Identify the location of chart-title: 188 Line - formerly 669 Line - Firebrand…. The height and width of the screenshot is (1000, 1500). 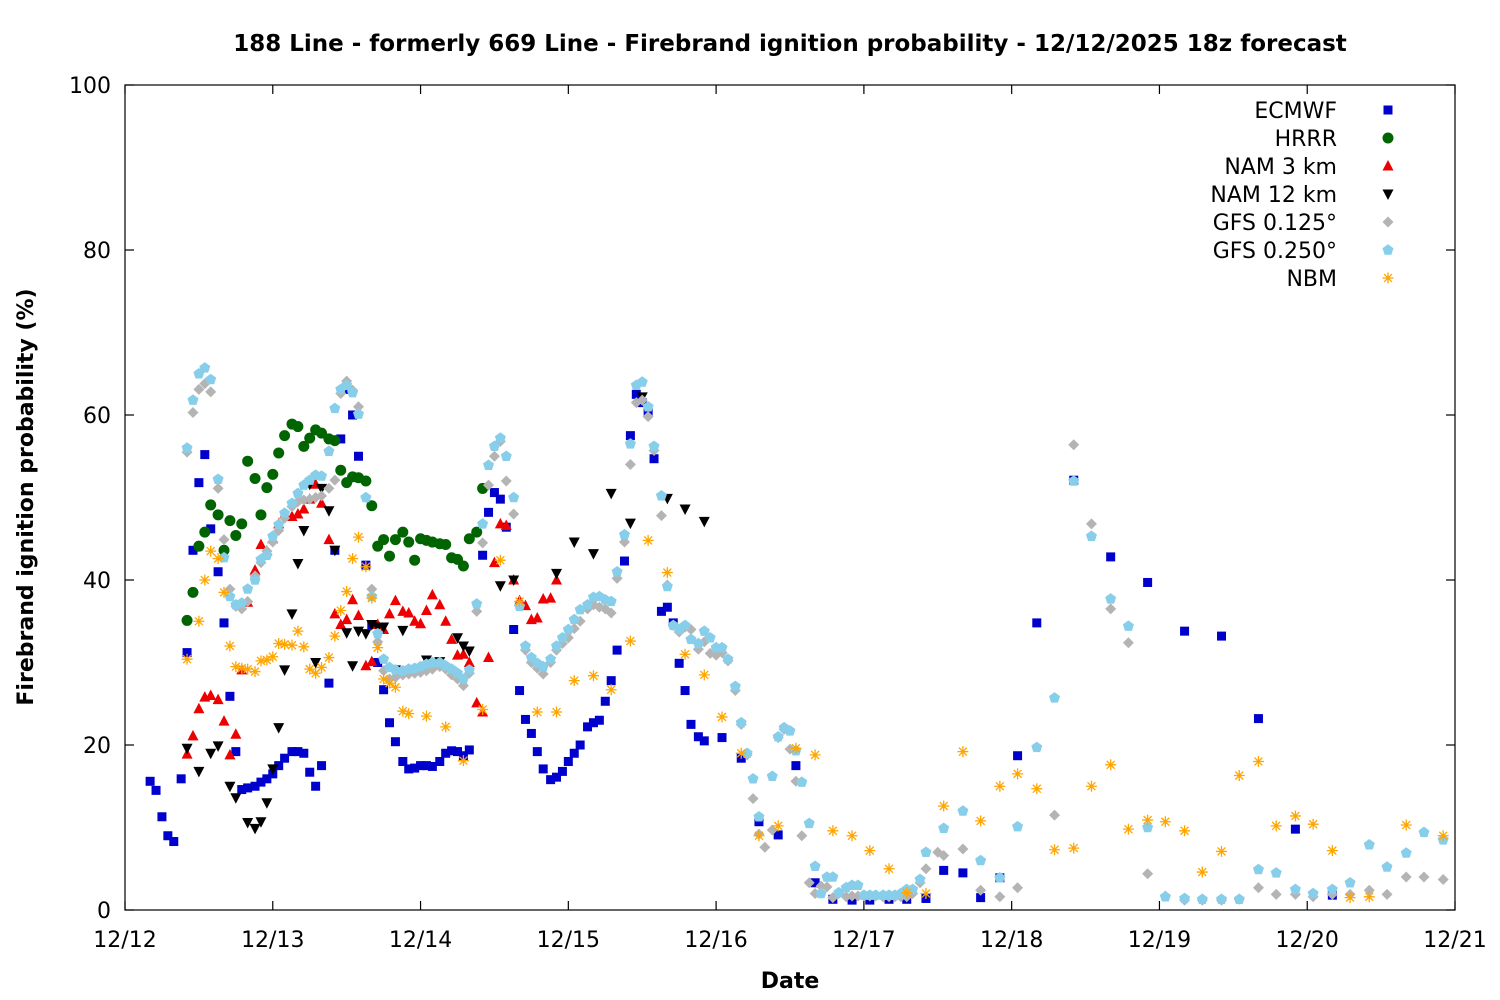
(790, 44).